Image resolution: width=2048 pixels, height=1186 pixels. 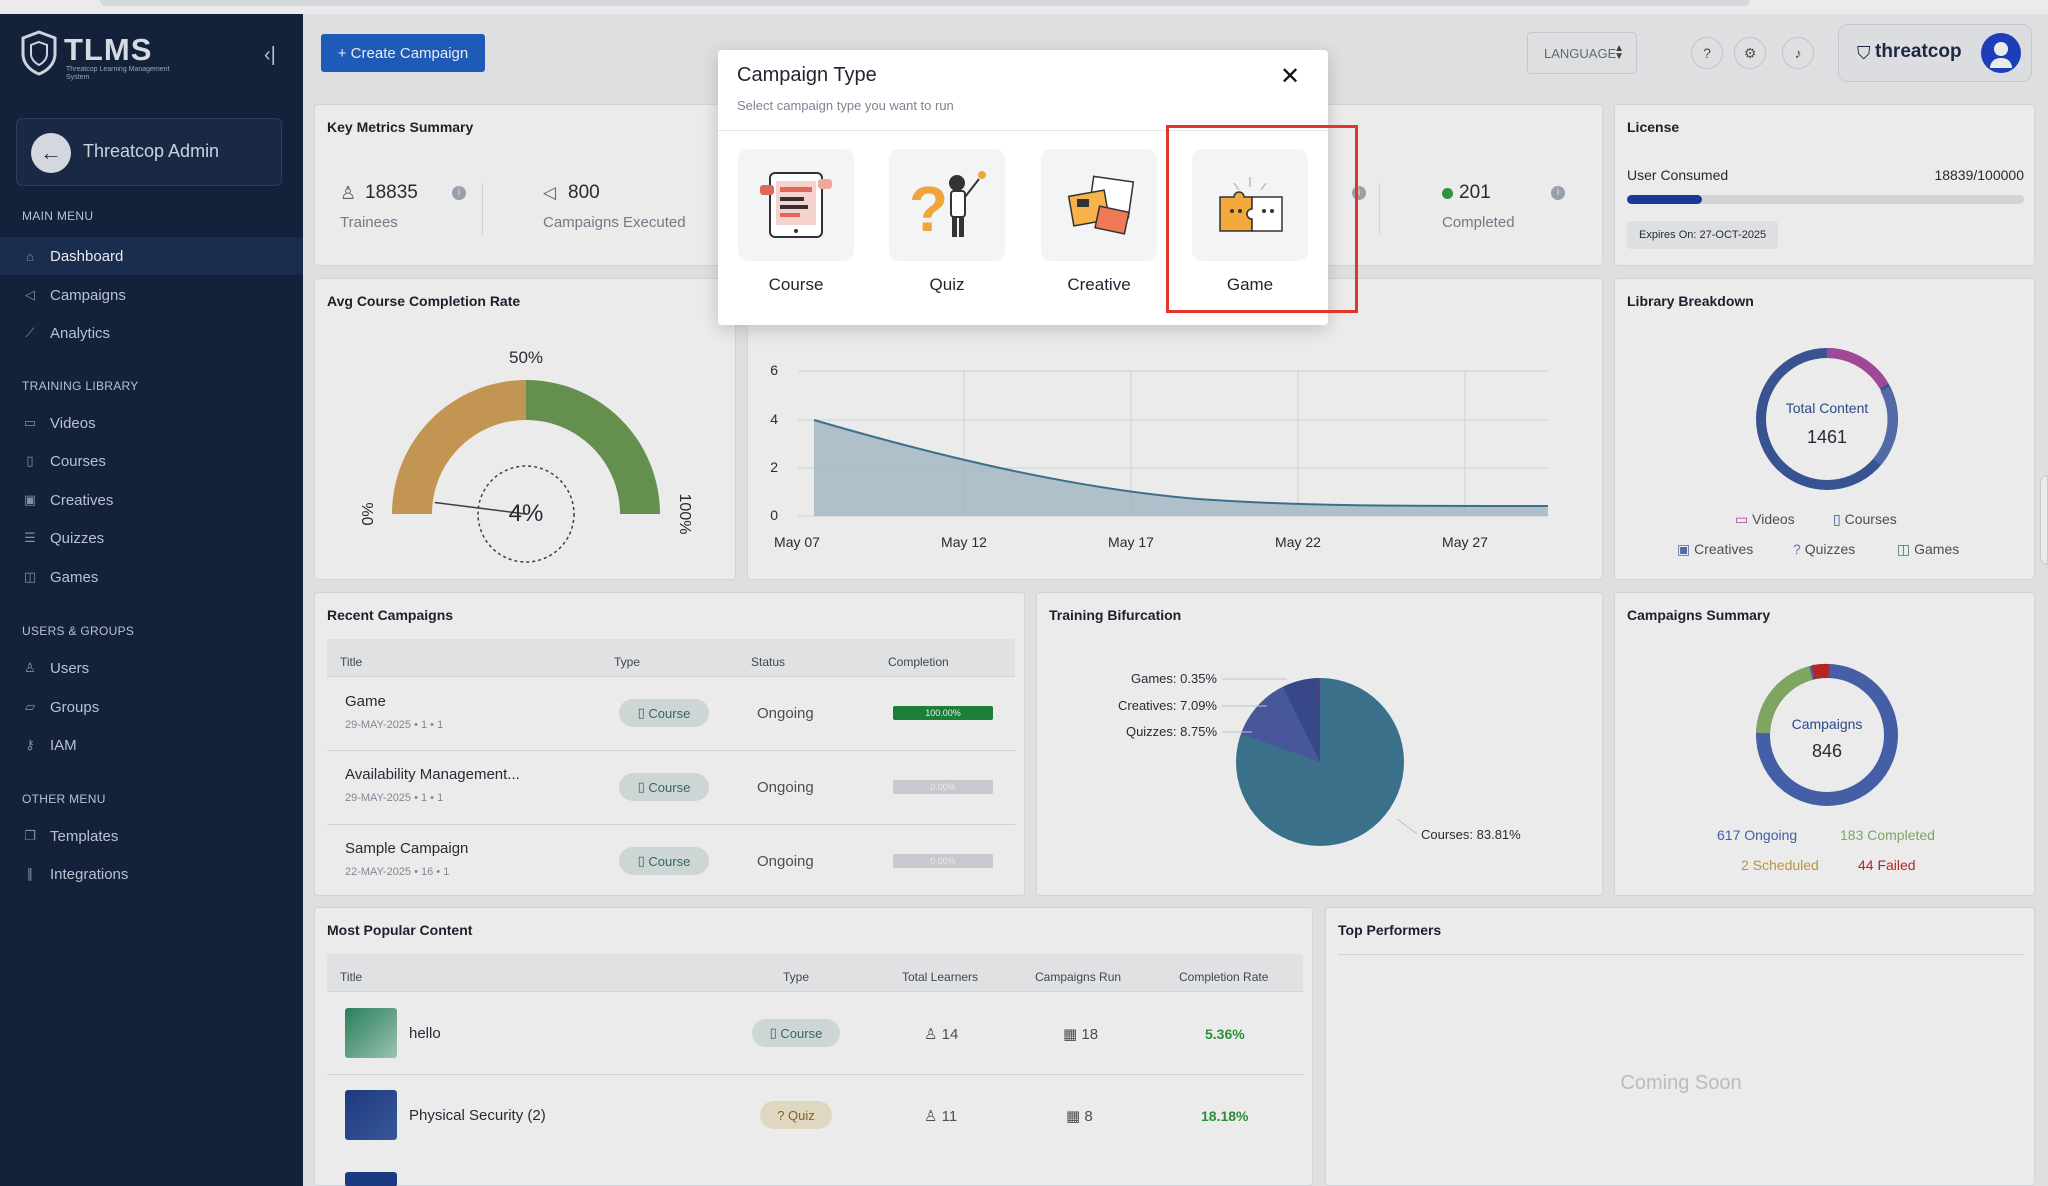 I want to click on create-campaign-button: + Create Campaign, so click(x=403, y=53).